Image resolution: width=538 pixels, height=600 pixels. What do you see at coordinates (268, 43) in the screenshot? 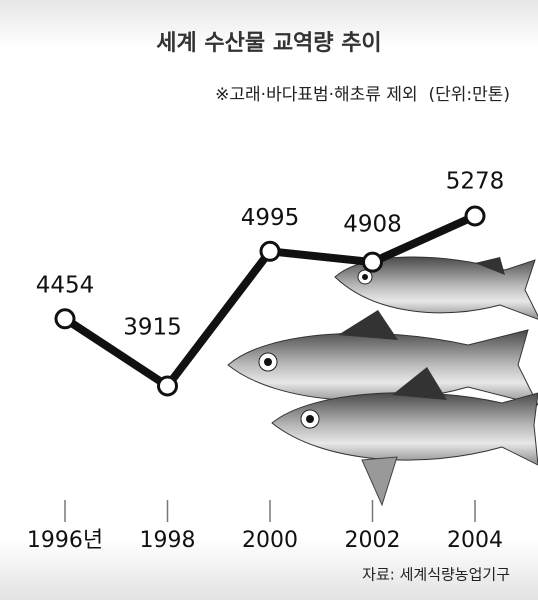
I see `chart-title: 세계 수산물 교역량 추이` at bounding box center [268, 43].